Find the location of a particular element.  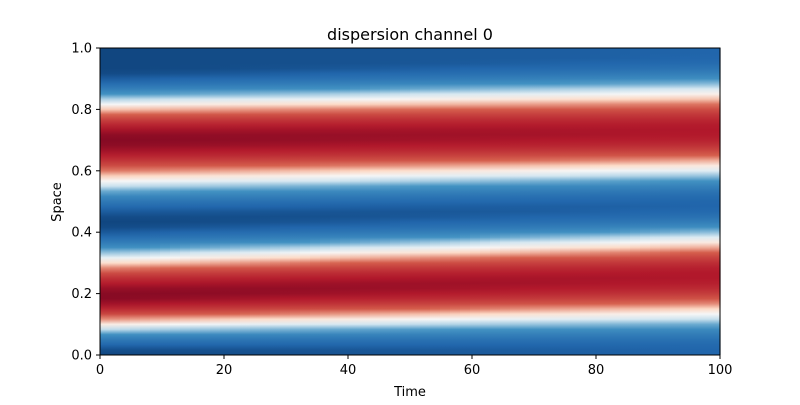

y-axis: 0.0 0.2 0.4 0.6 0.8 1.0 is located at coordinates (85, 203).